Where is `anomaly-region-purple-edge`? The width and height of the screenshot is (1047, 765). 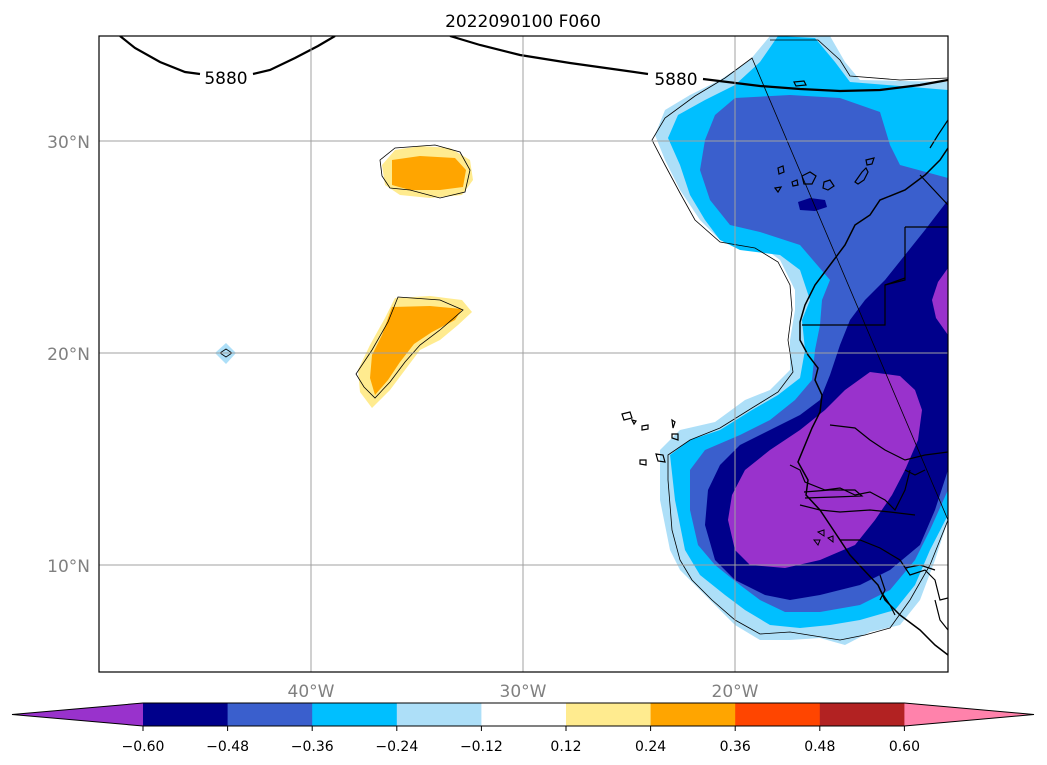
anomaly-region-purple-edge is located at coordinates (940, 301).